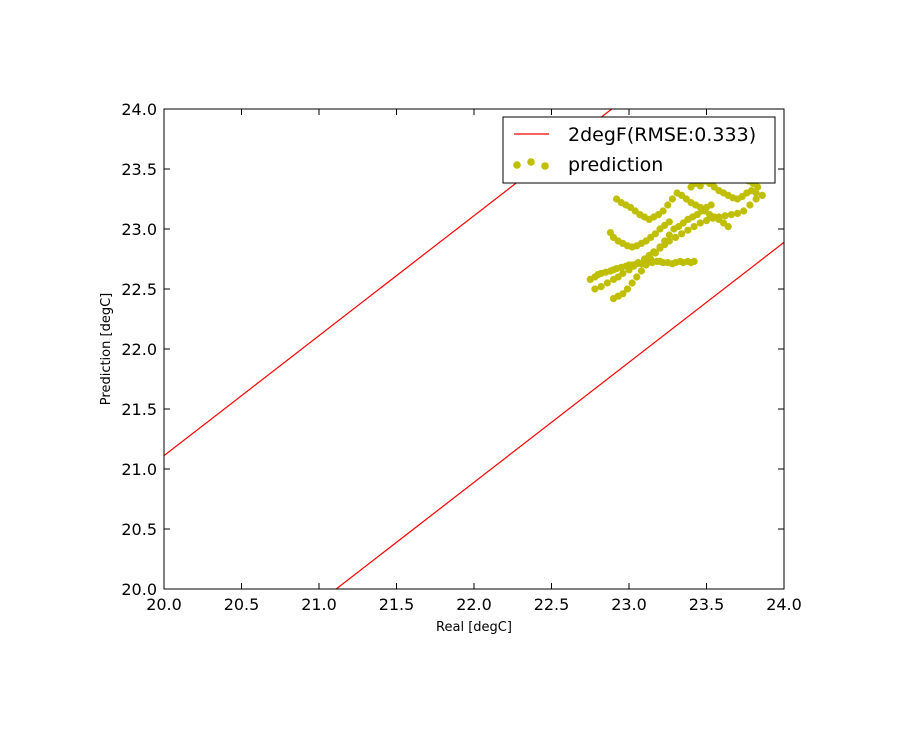 The image size is (902, 733). Describe the element at coordinates (629, 604) in the screenshot. I see `x-tick-label: 23.0` at that location.